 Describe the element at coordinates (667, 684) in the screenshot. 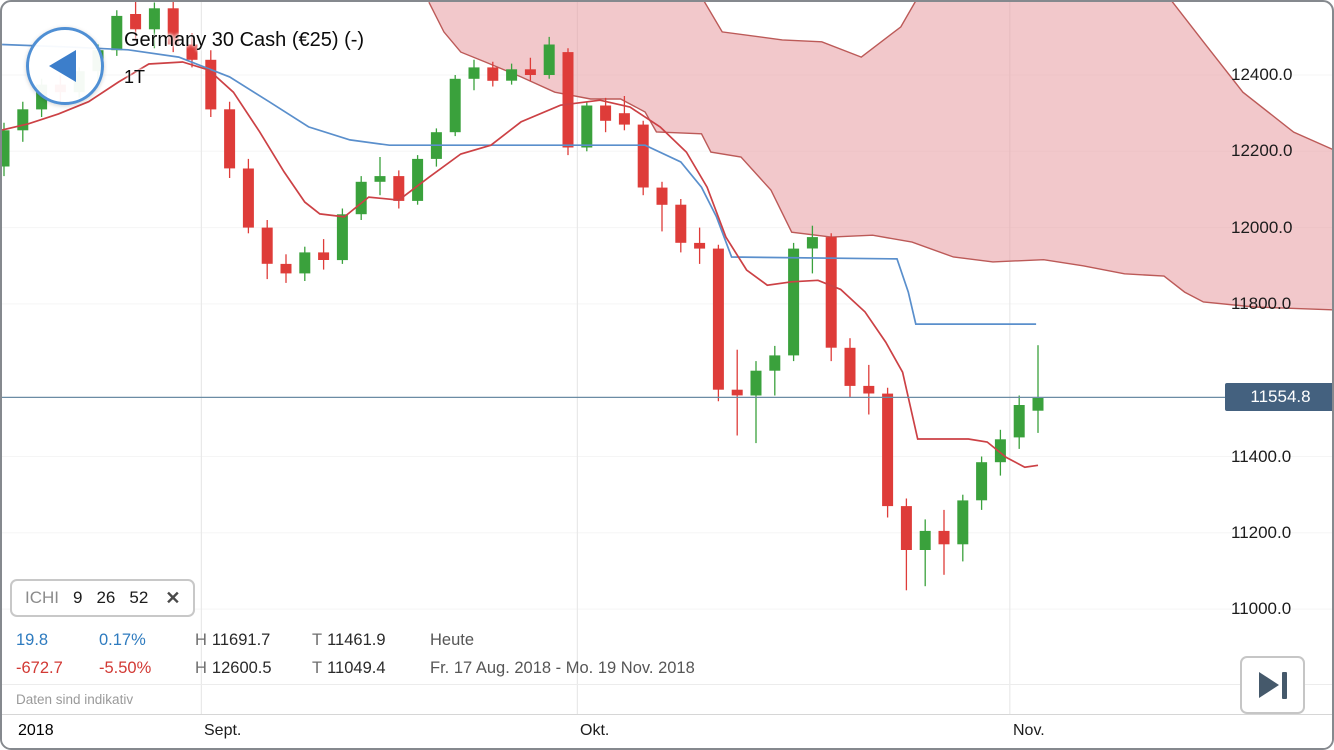

I see `stats-divider` at that location.